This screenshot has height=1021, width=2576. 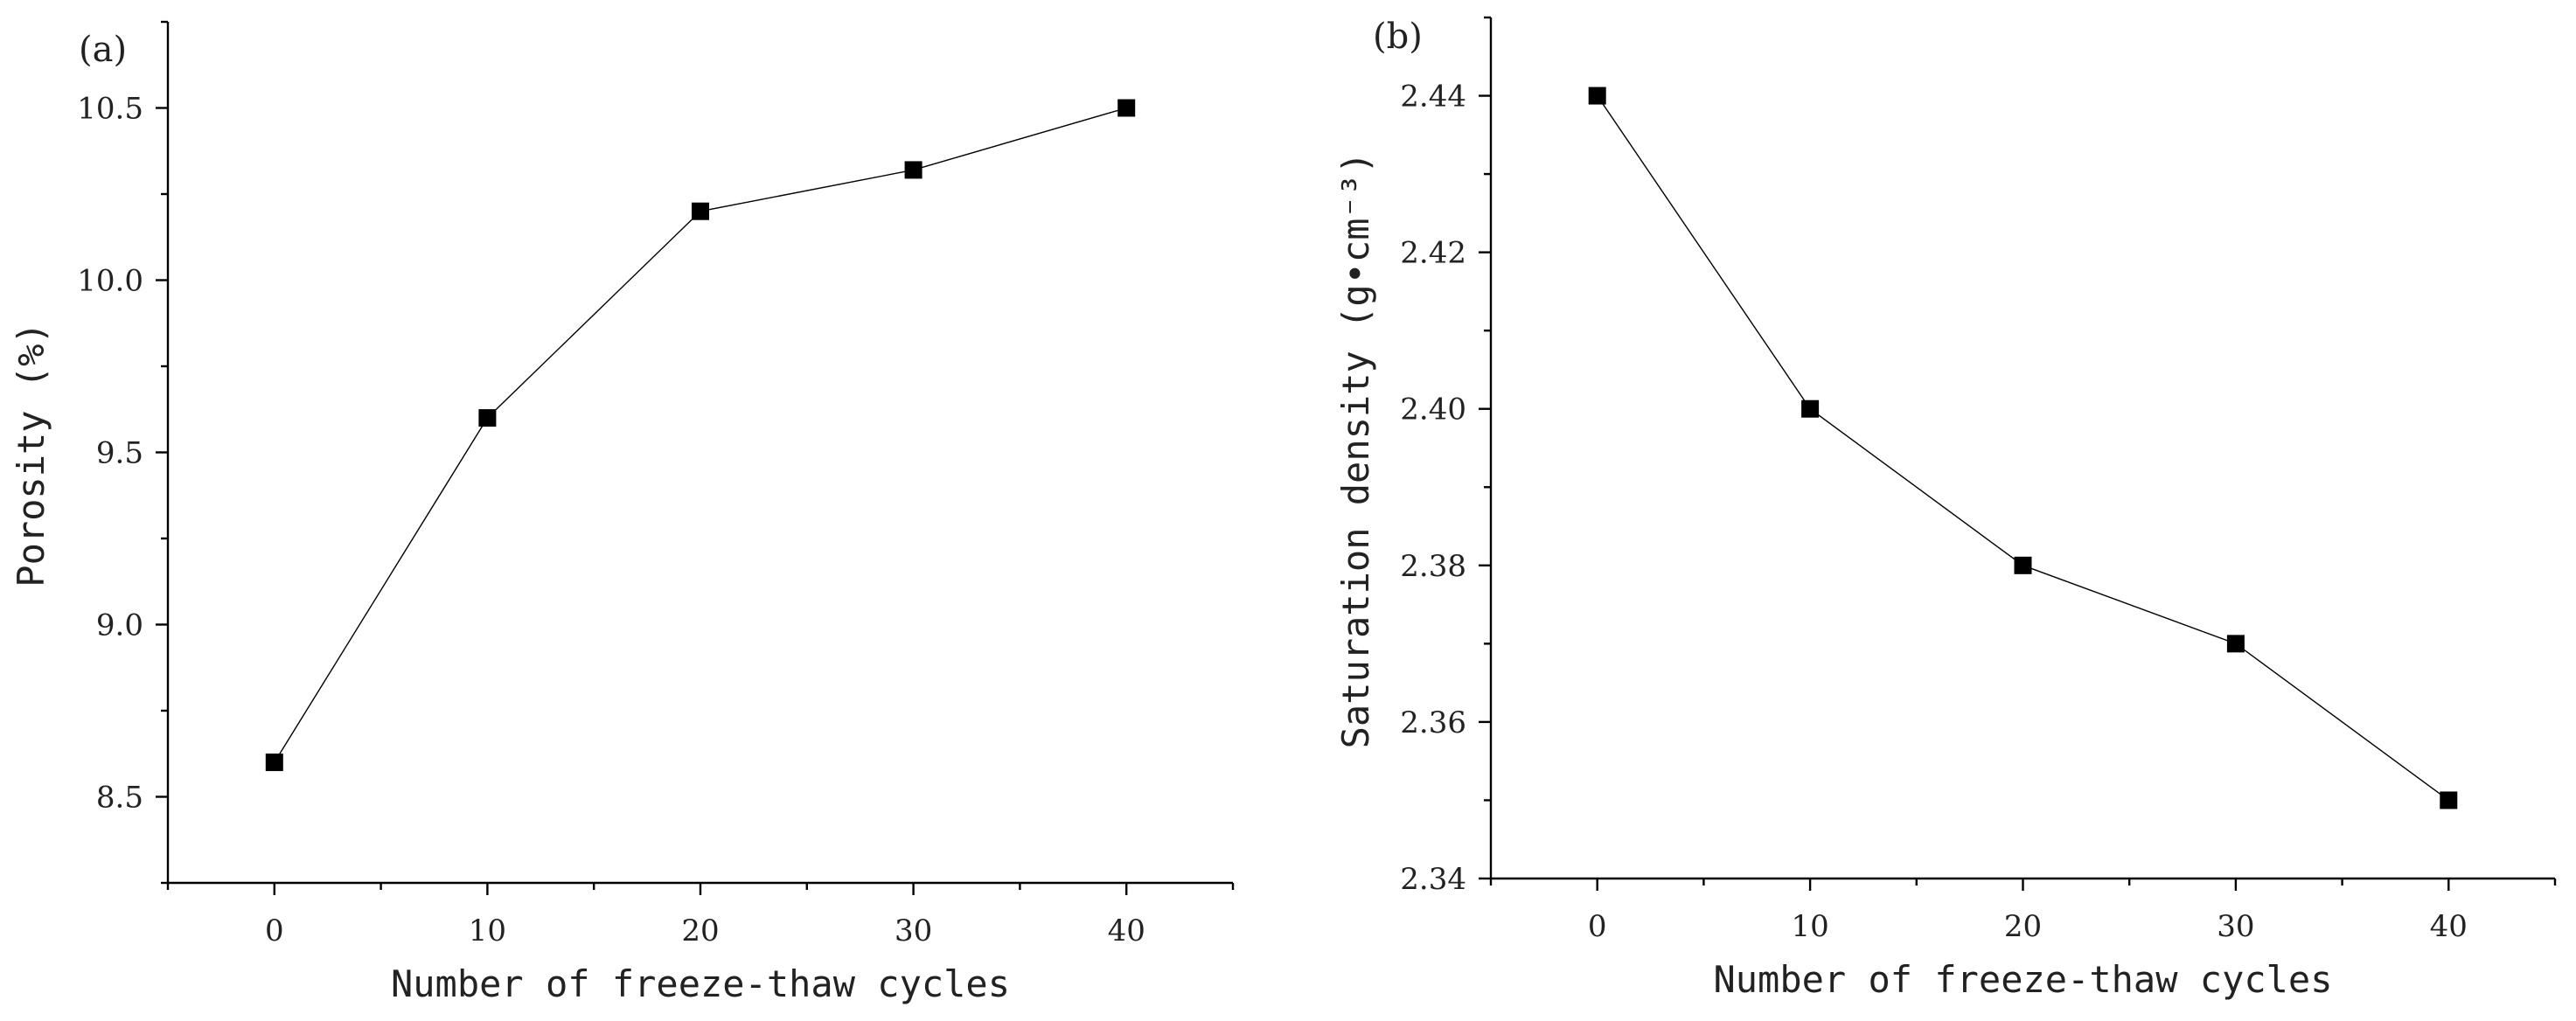 I want to click on panel-label: (b), so click(x=1398, y=37).